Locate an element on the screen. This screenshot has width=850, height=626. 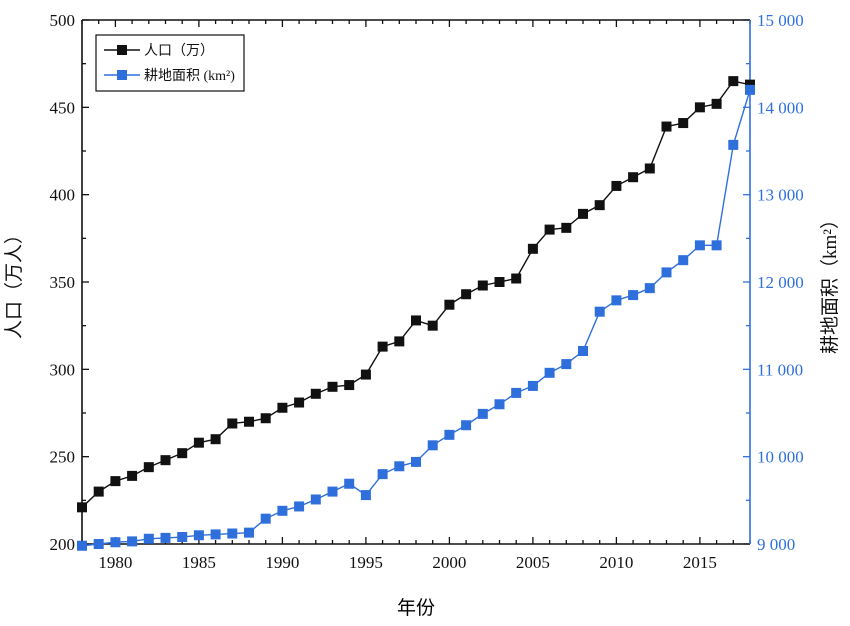
x-axis-title: 年份 is located at coordinates (416, 608).